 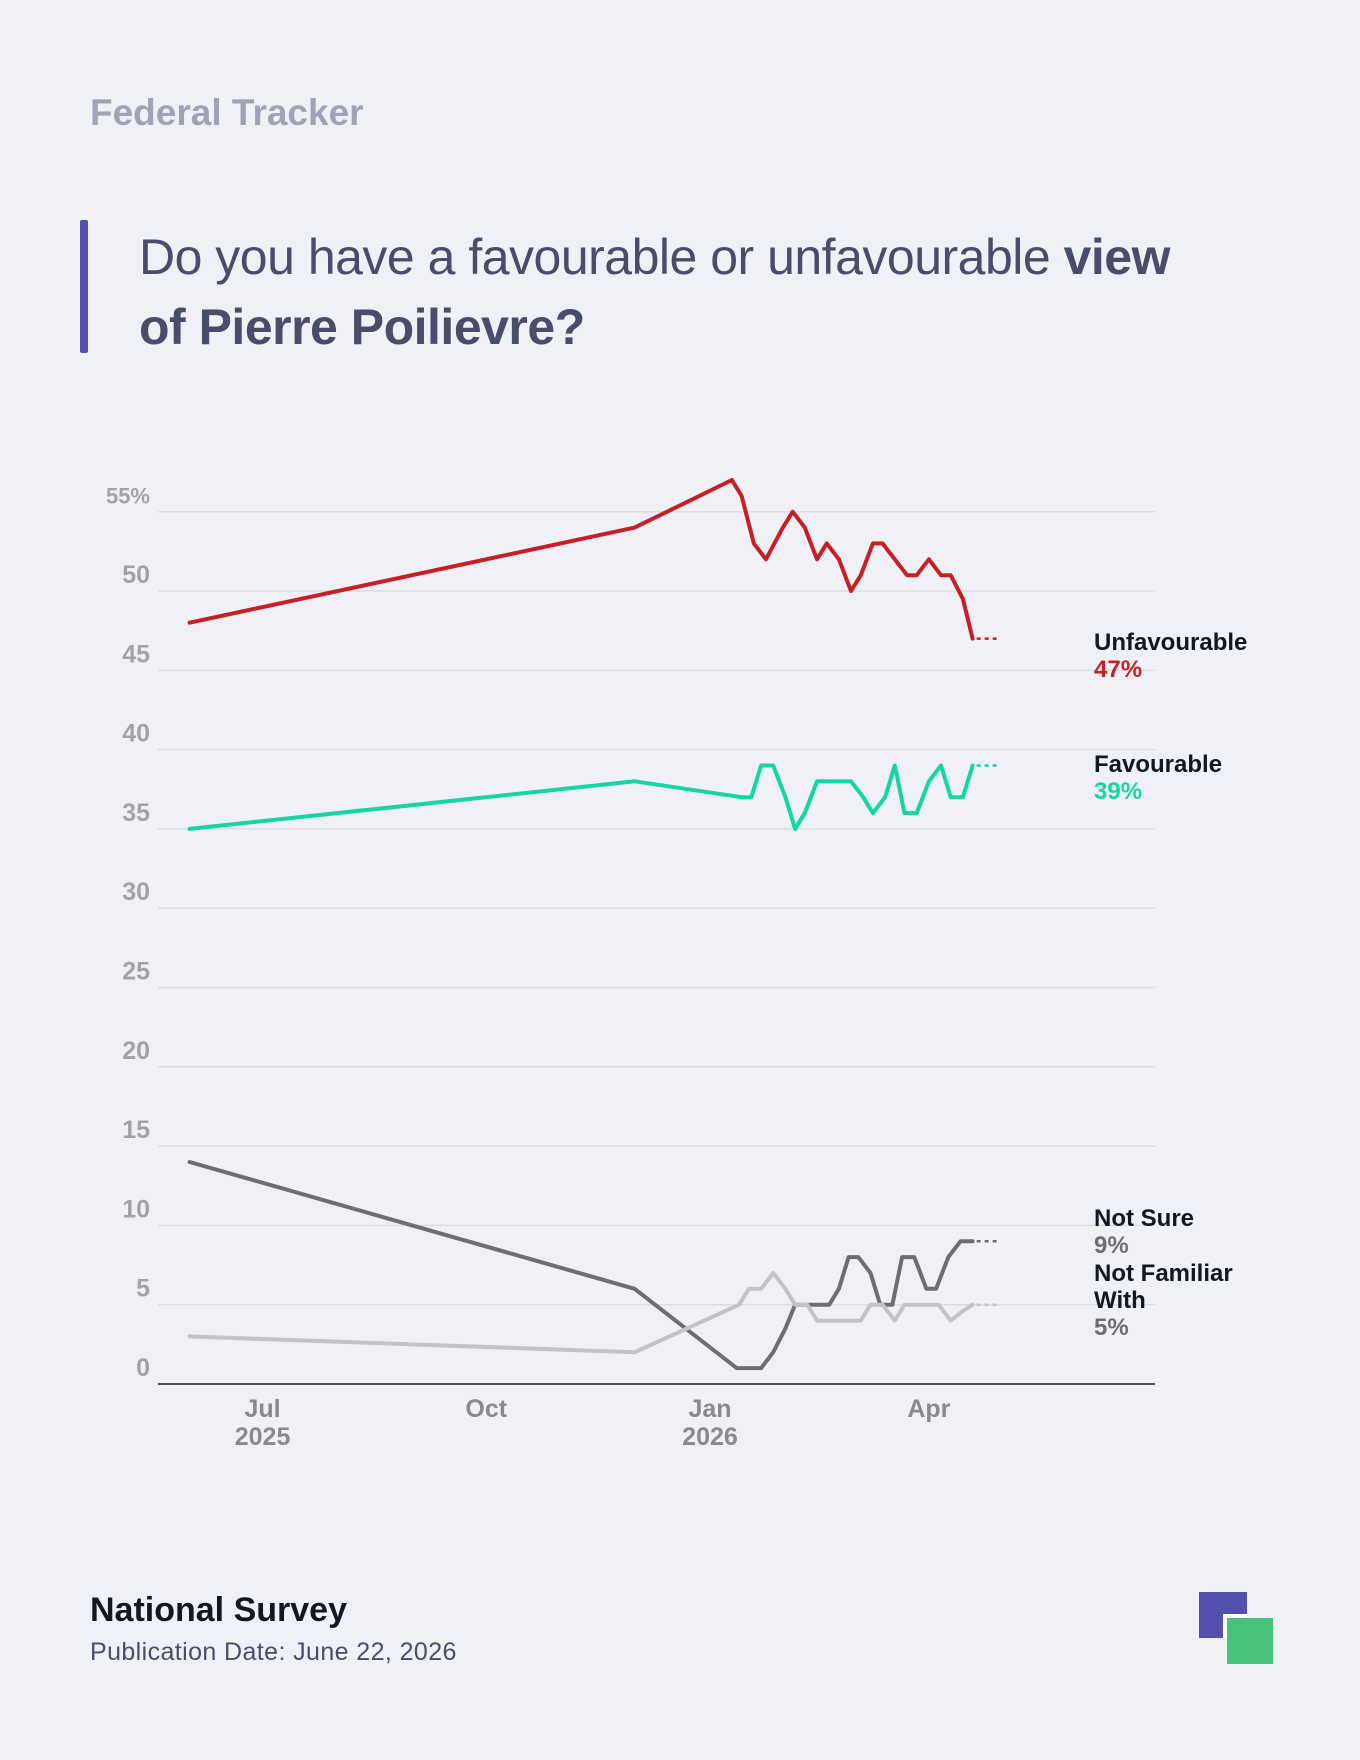 I want to click on y-tick-label: 50, so click(x=136, y=575).